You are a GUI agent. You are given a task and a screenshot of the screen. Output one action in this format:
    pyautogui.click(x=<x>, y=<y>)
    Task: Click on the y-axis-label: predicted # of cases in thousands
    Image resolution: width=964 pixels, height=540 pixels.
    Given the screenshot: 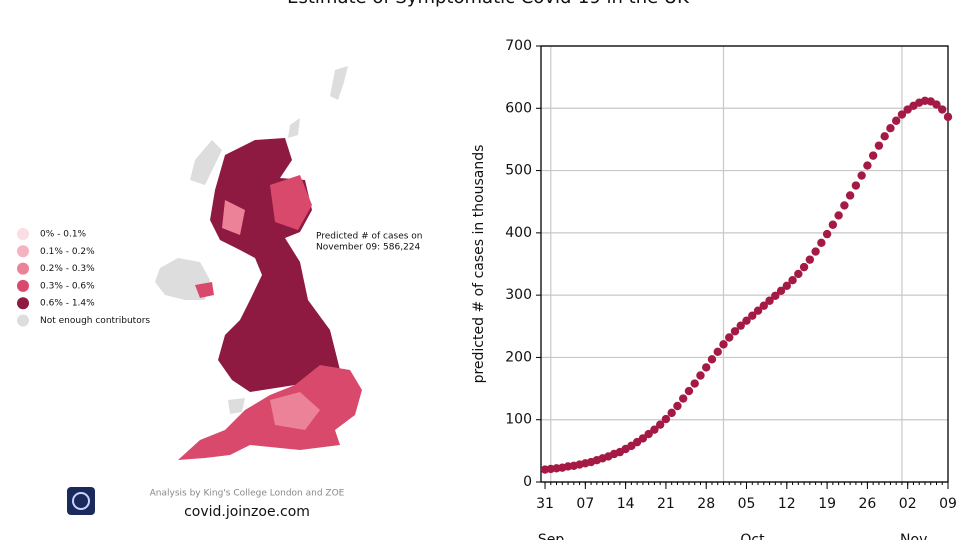 What is the action you would take?
    pyautogui.click(x=479, y=264)
    